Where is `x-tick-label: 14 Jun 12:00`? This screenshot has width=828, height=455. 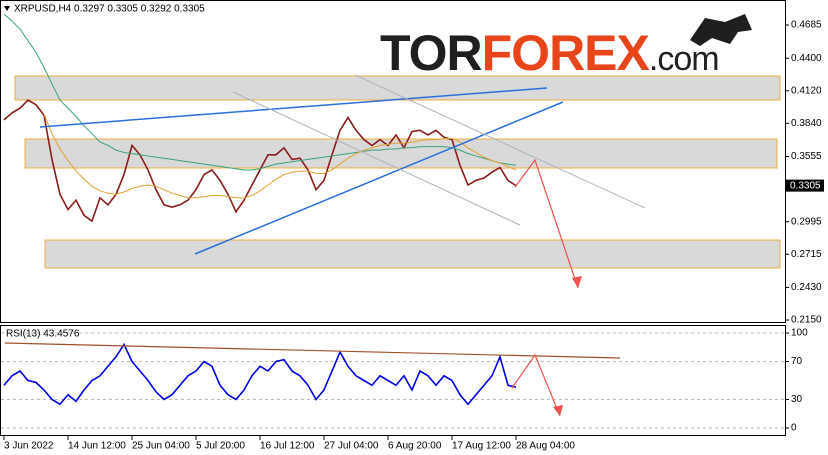 x-tick-label: 14 Jun 12:00 is located at coordinates (97, 446).